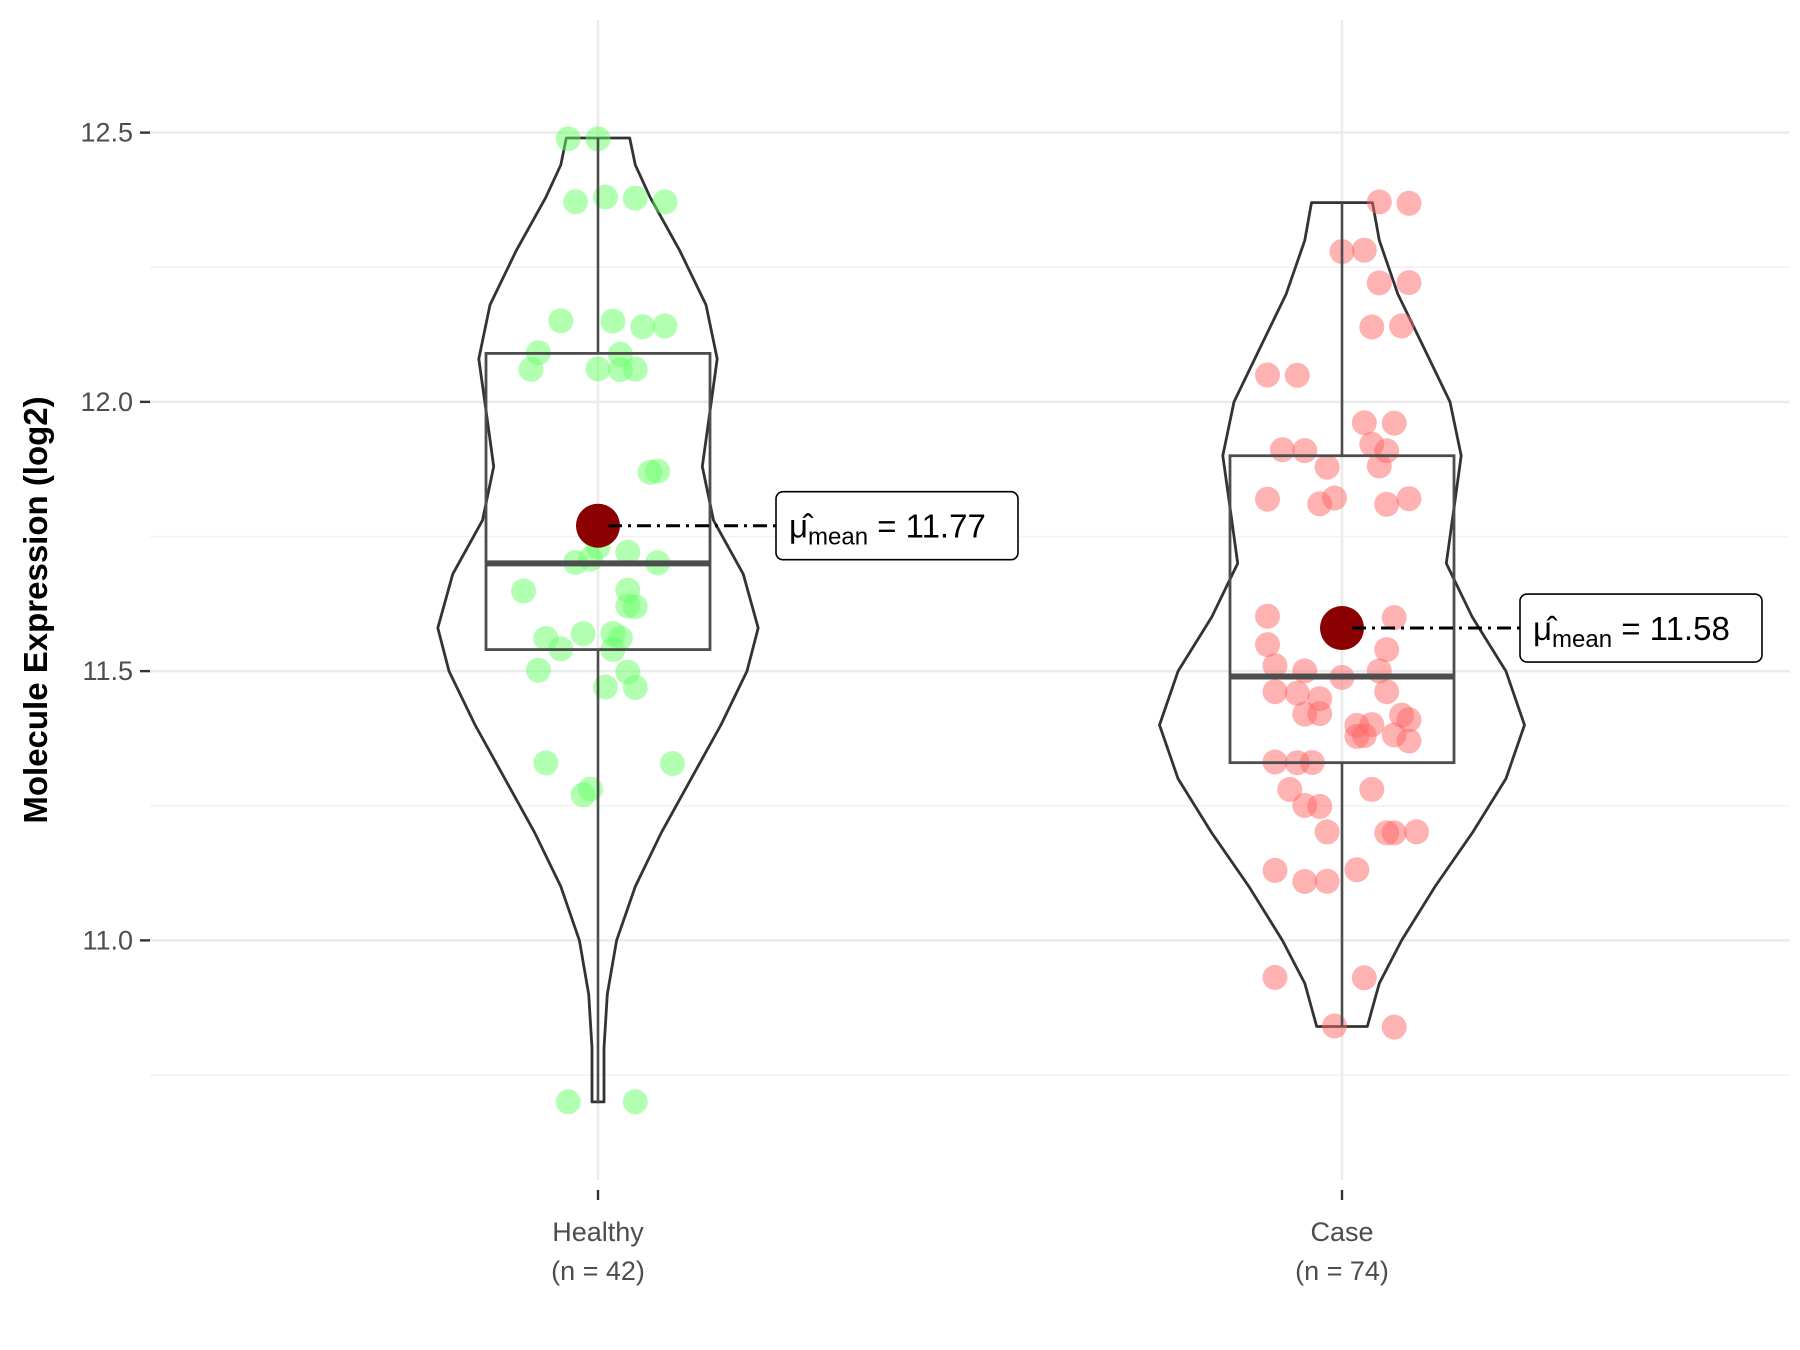  I want to click on x-tick-label-healthy: Healthy, so click(598, 1232).